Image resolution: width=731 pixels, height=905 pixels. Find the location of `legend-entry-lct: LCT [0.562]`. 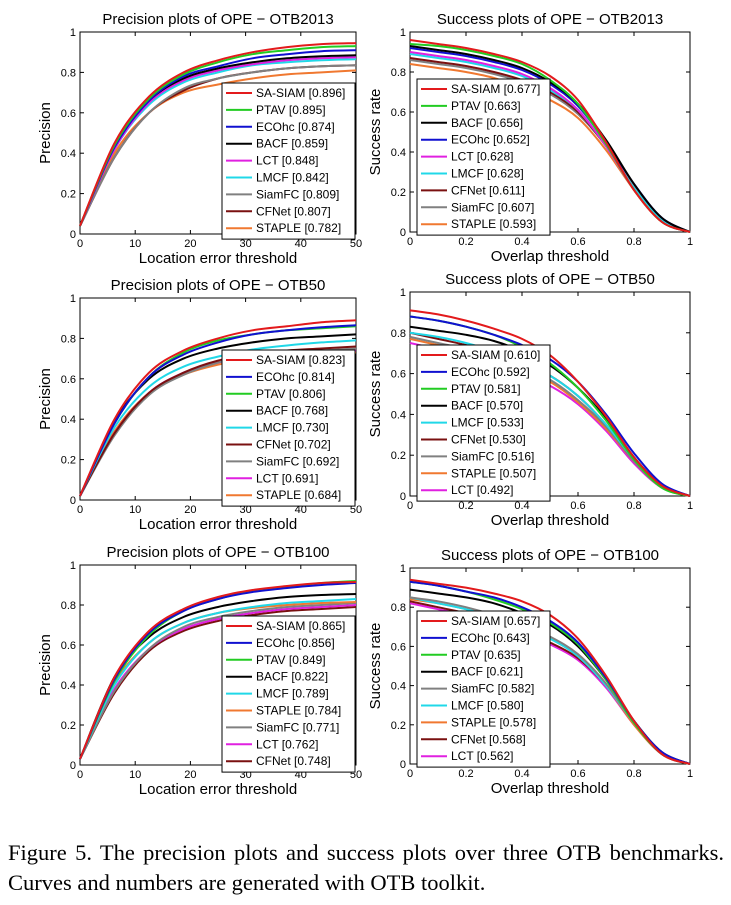

legend-entry-lct: LCT [0.562] is located at coordinates (482, 756).